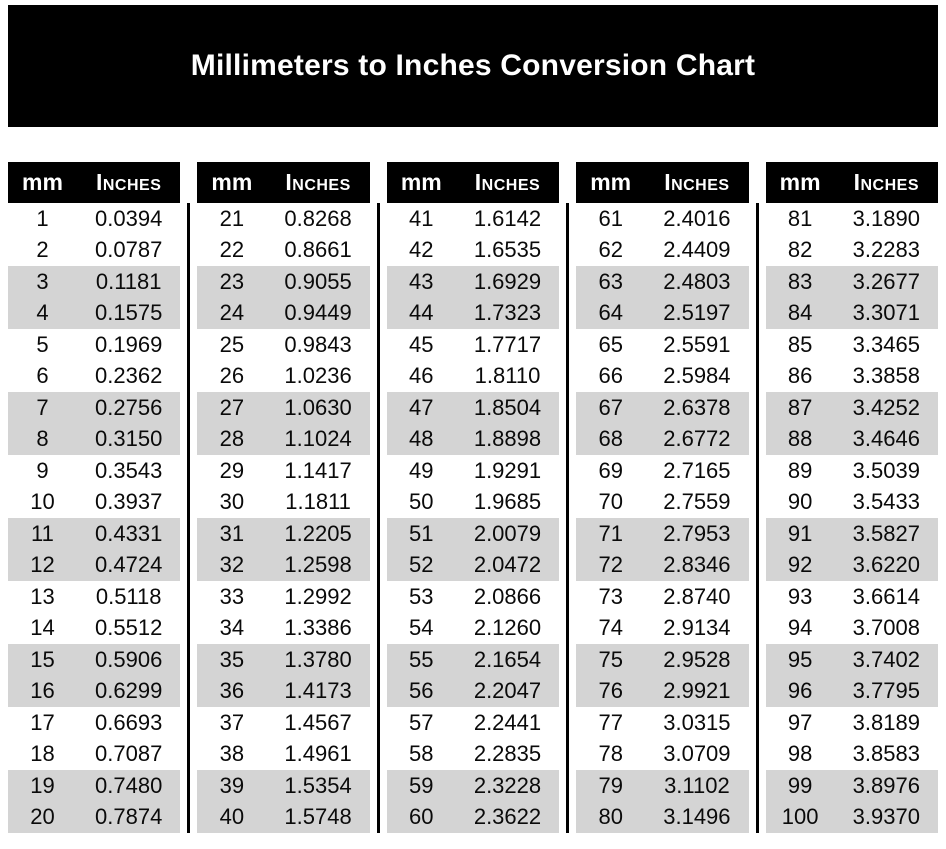  I want to click on mm-cell: 89, so click(800, 470).